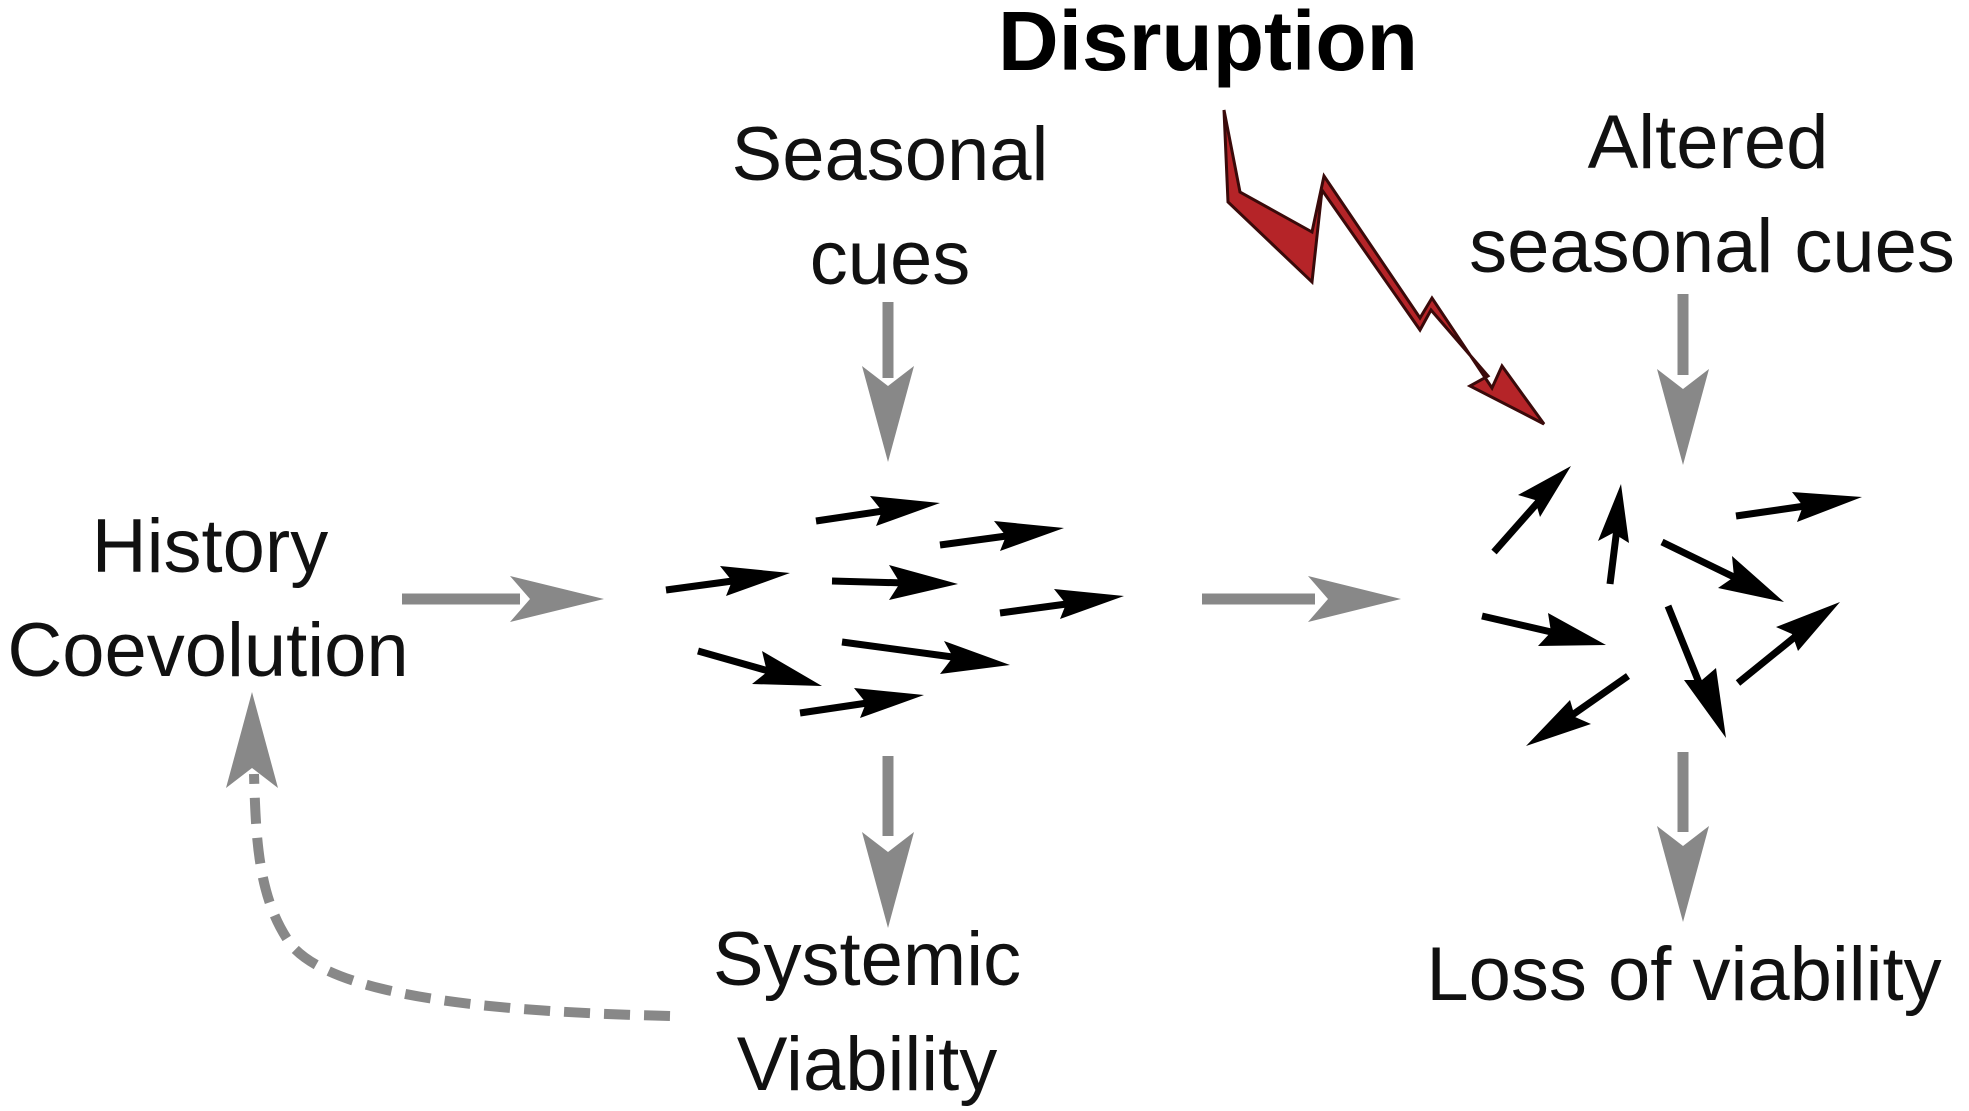  Describe the element at coordinates (1301, 599) in the screenshot. I see `flow-arrow-to-disrupted` at that location.